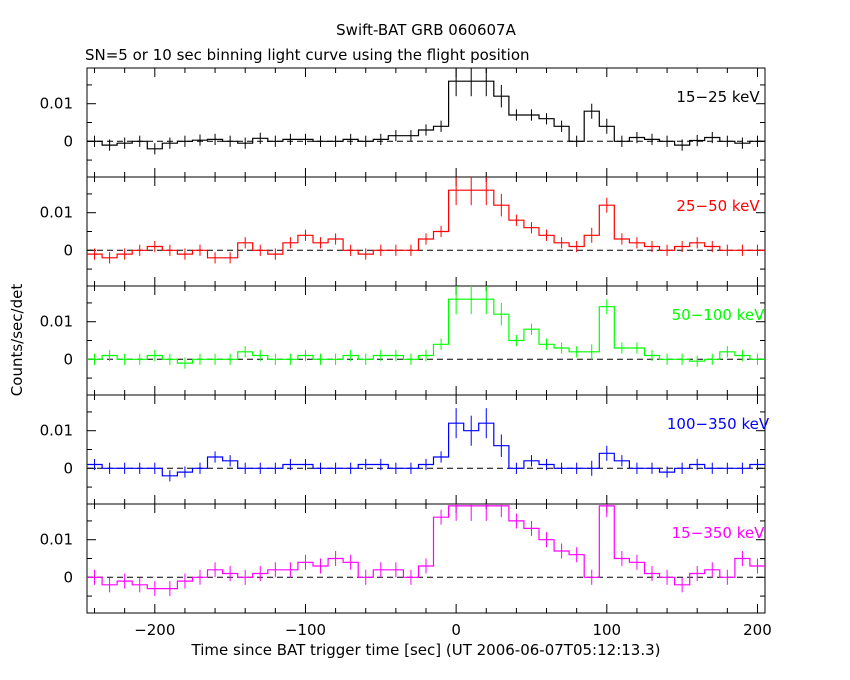  What do you see at coordinates (17, 340) in the screenshot?
I see `y-axis-label: Counts/sec/det` at bounding box center [17, 340].